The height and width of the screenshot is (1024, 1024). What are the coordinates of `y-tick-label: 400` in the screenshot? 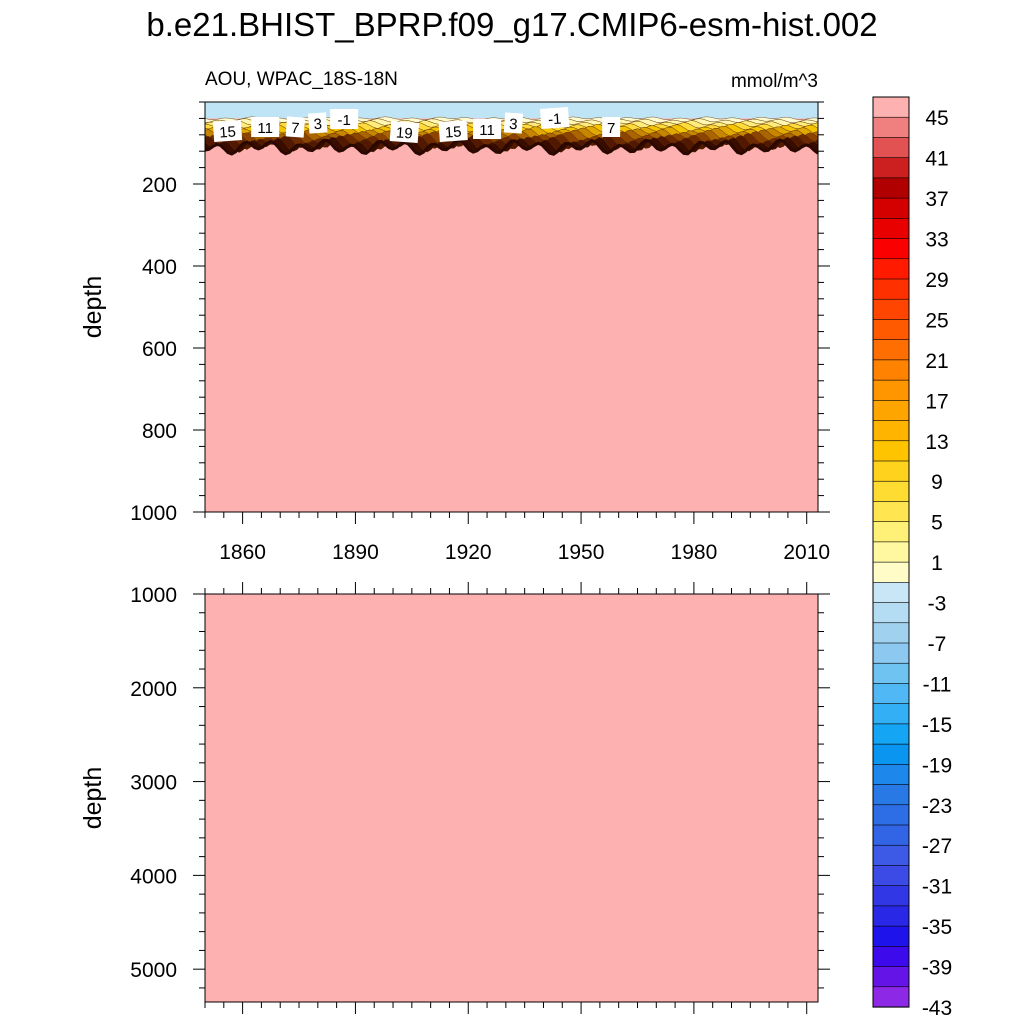 It's located at (159, 267).